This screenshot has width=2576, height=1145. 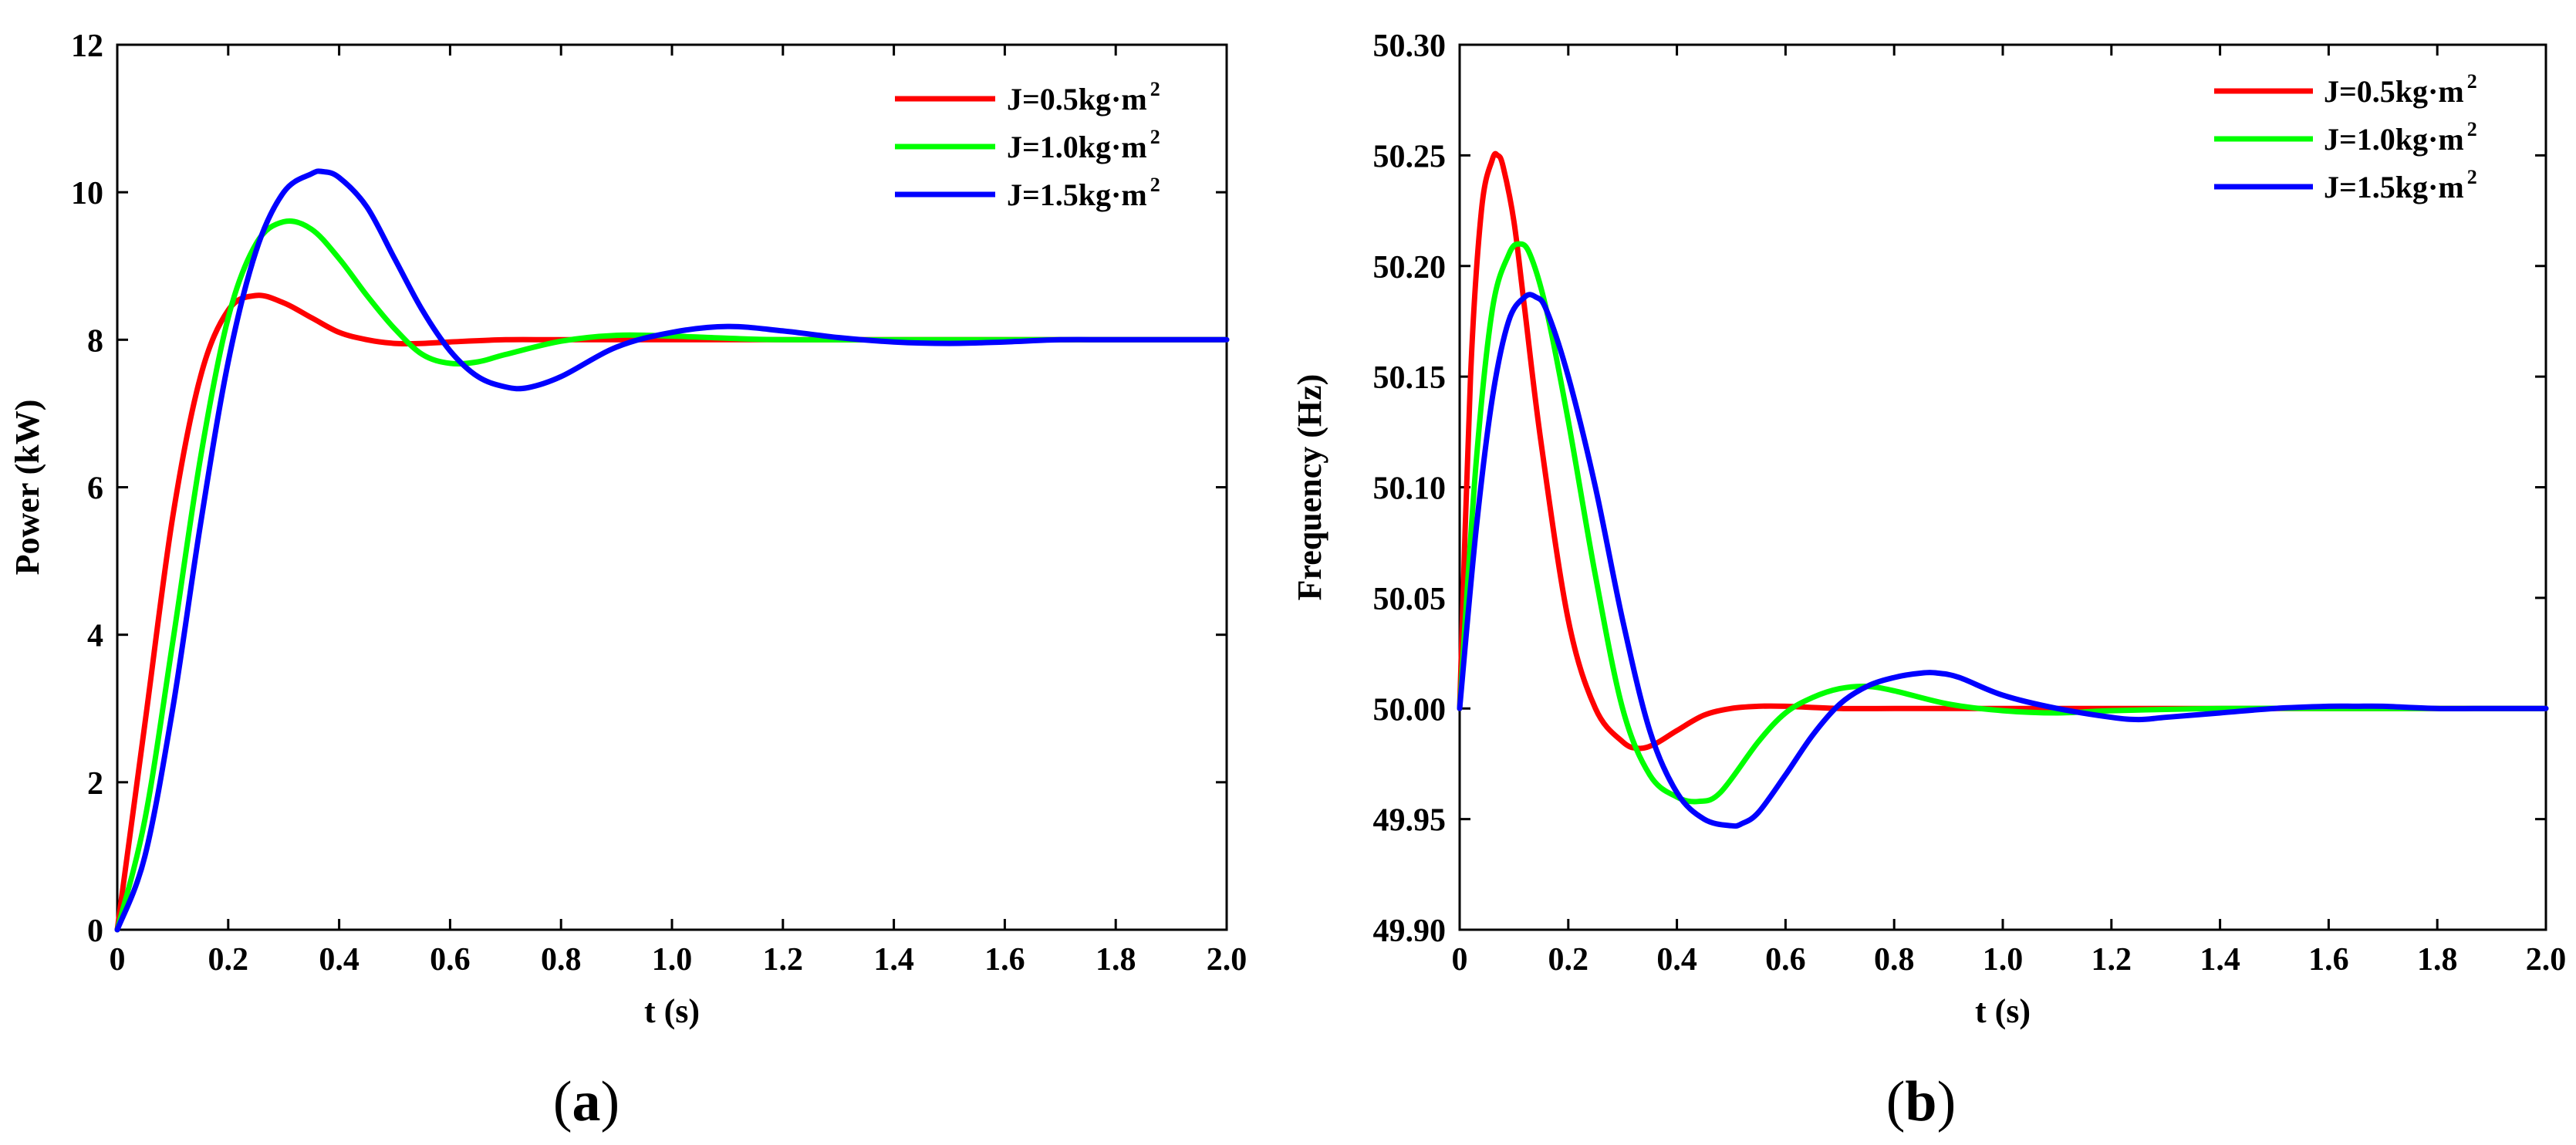 I want to click on y-tick-label: 50.10, so click(x=1410, y=489).